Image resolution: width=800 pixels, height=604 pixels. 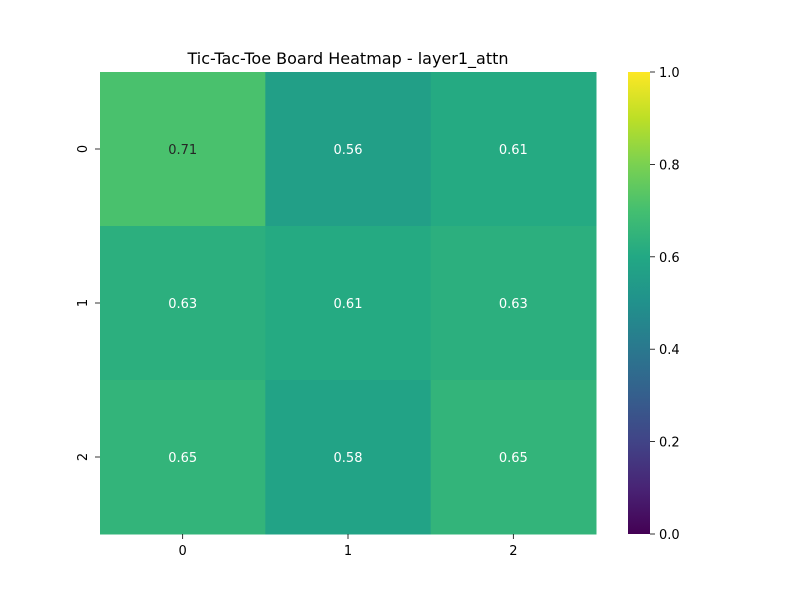 What do you see at coordinates (639, 303) in the screenshot?
I see `colorbar-gradient` at bounding box center [639, 303].